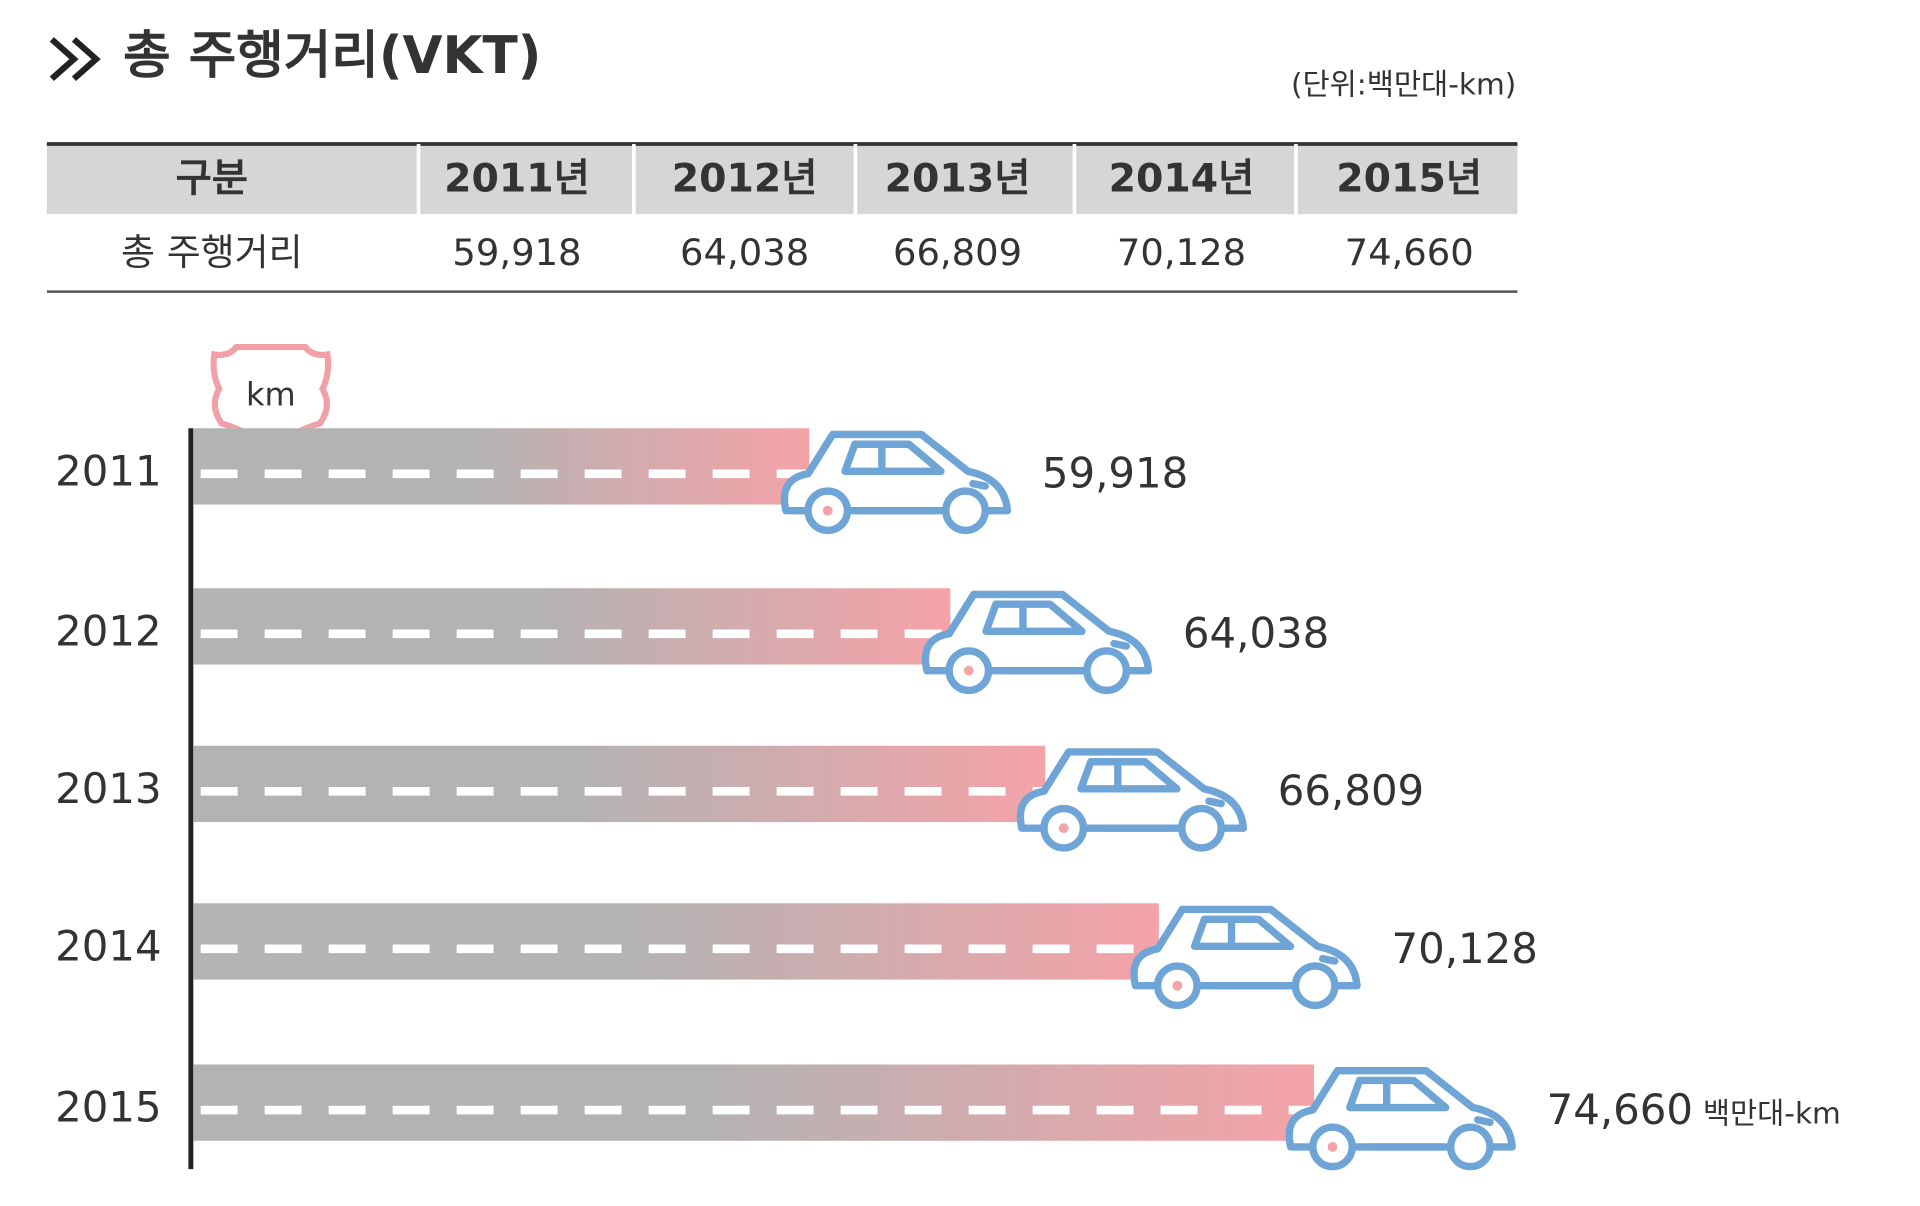 The height and width of the screenshot is (1206, 1920). Describe the element at coordinates (1620, 1109) in the screenshot. I see `value-label: 74,660` at that location.